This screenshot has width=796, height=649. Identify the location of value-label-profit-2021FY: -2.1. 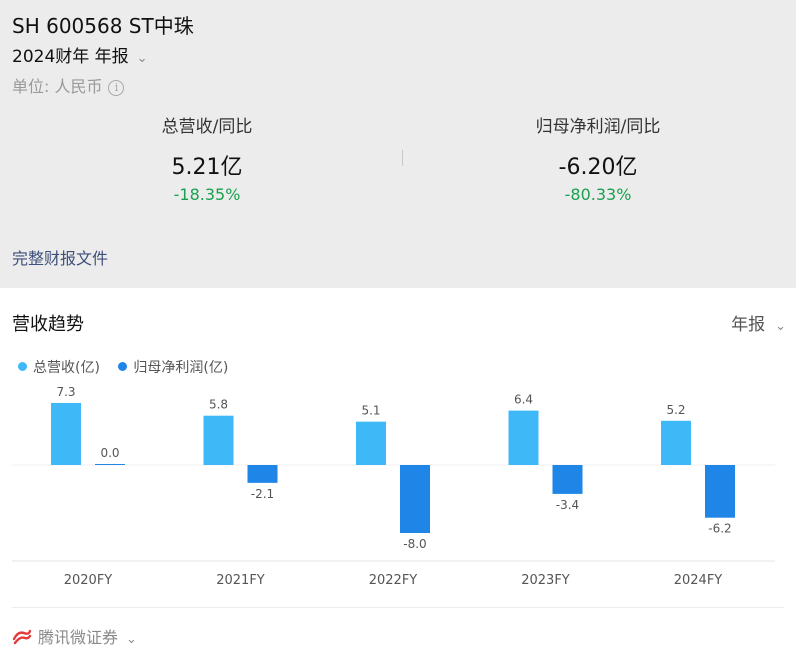
(262, 494).